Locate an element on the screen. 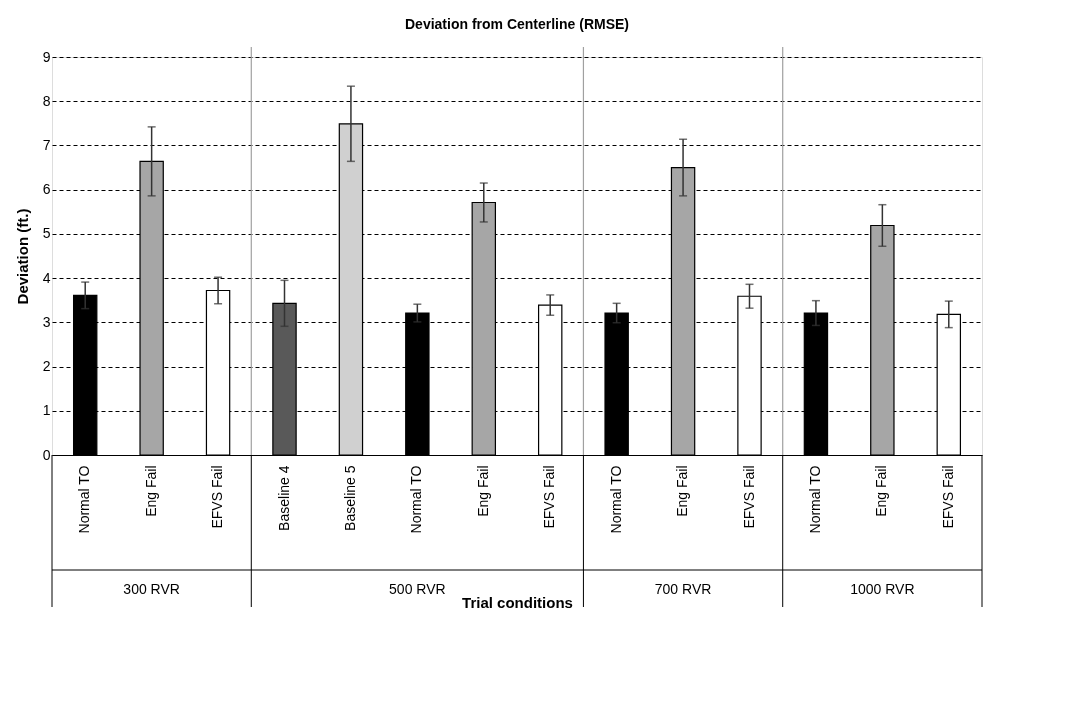 The height and width of the screenshot is (704, 1086). text: 300 RVR is located at coordinates (151, 589).